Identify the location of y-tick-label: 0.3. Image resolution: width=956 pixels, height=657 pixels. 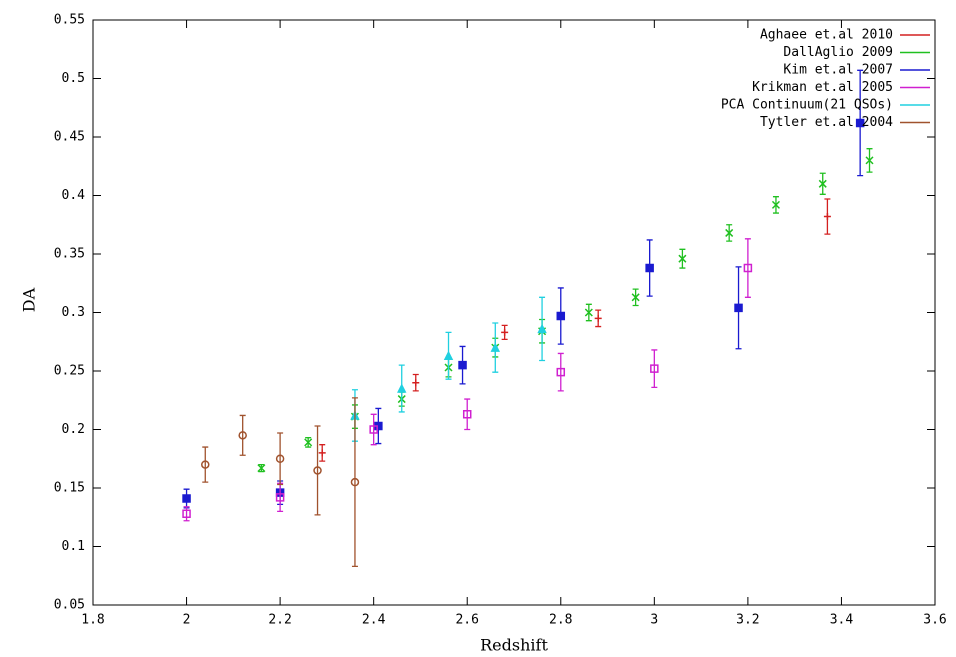
(73, 312).